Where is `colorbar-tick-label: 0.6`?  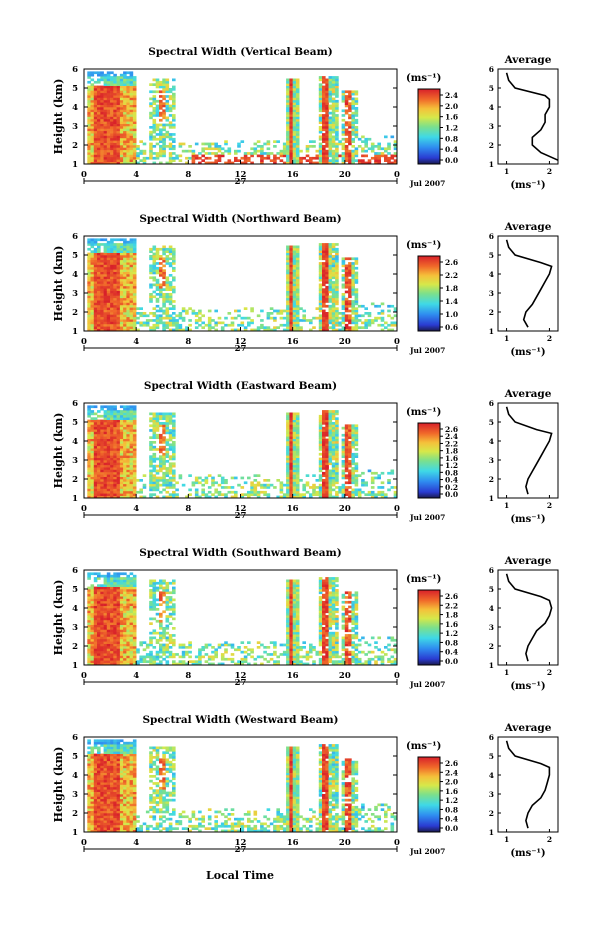 colorbar-tick-label: 0.6 is located at coordinates (451, 327).